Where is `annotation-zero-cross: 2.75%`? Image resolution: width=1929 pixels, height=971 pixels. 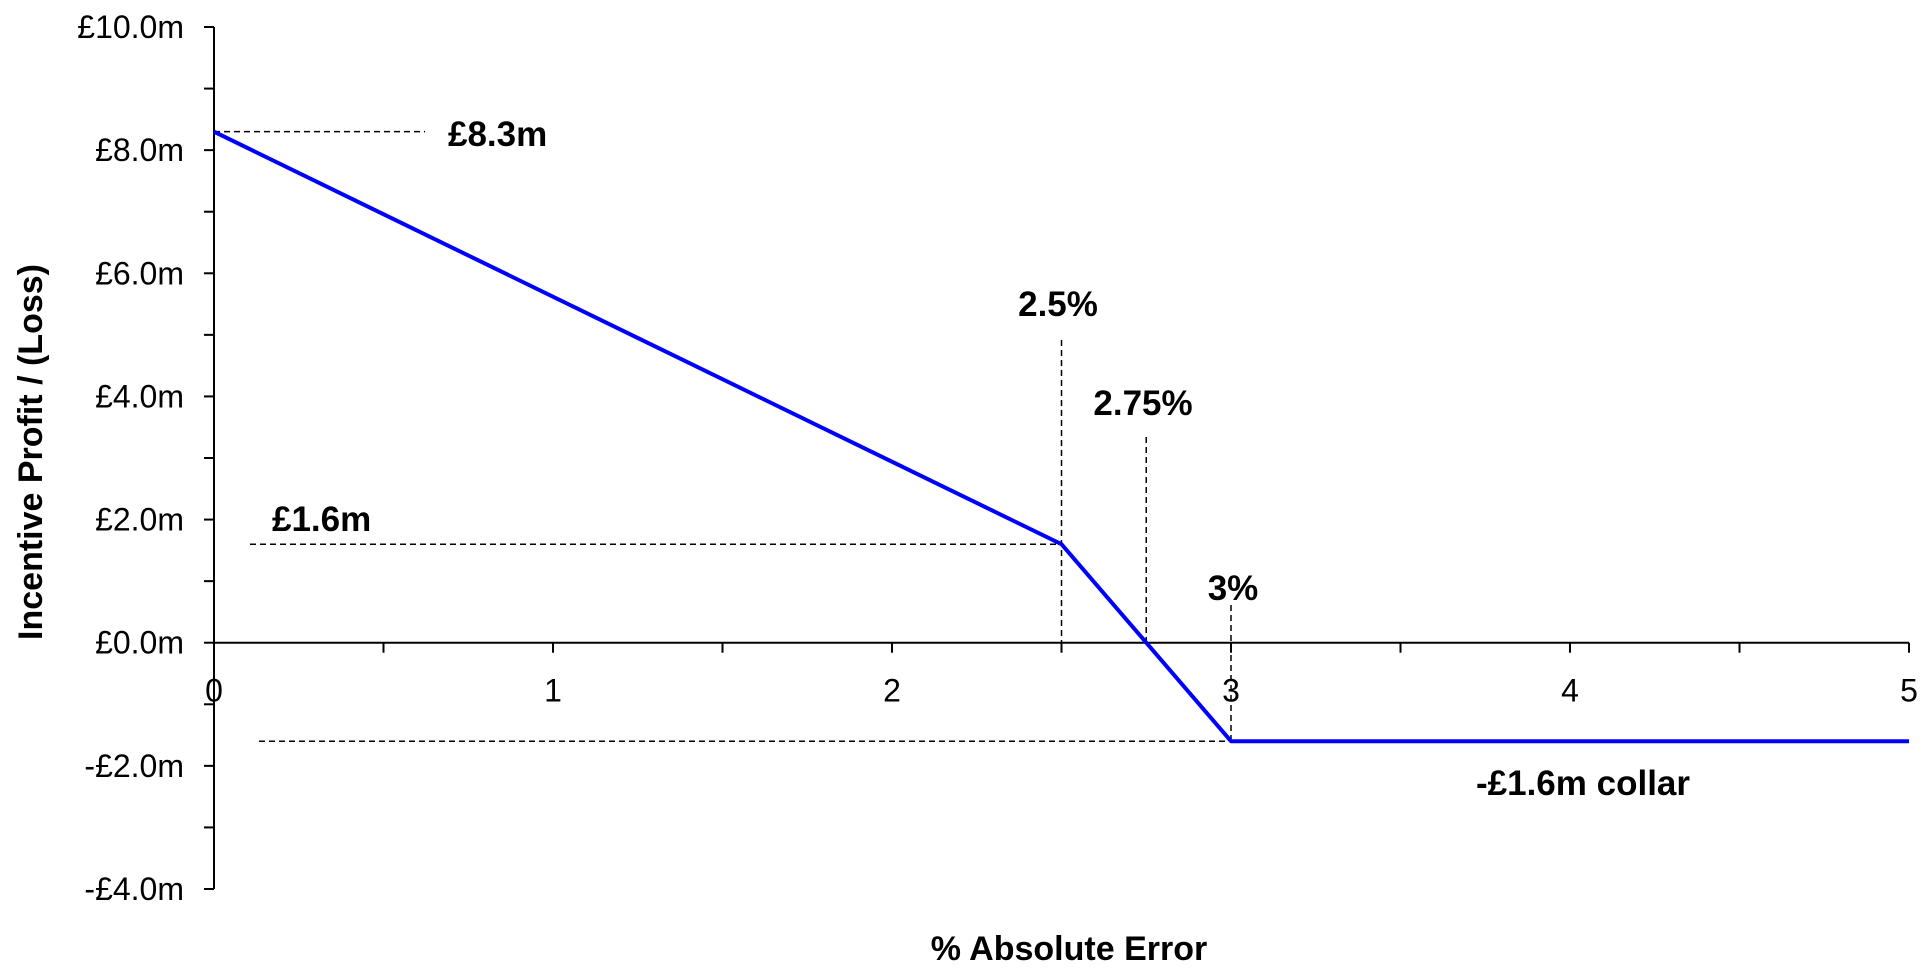 annotation-zero-cross: 2.75% is located at coordinates (1142, 403).